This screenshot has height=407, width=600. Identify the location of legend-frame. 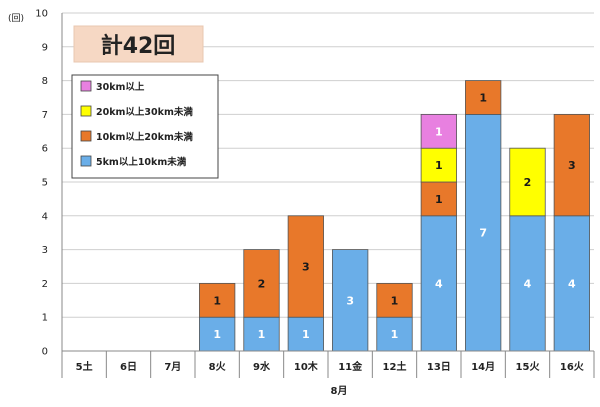
(145, 126).